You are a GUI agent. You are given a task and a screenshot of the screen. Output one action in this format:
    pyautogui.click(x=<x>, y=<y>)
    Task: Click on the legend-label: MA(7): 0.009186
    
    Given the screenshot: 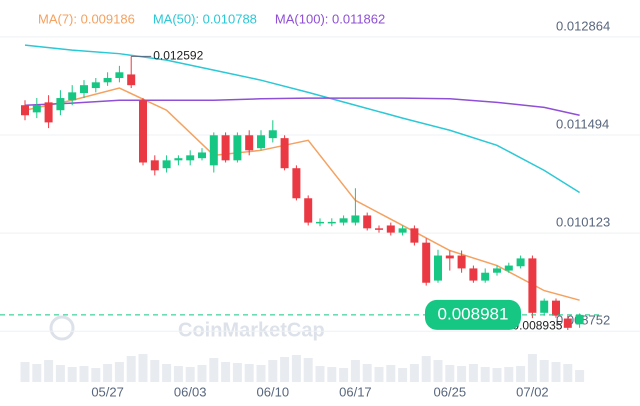 What is the action you would take?
    pyautogui.click(x=86, y=18)
    